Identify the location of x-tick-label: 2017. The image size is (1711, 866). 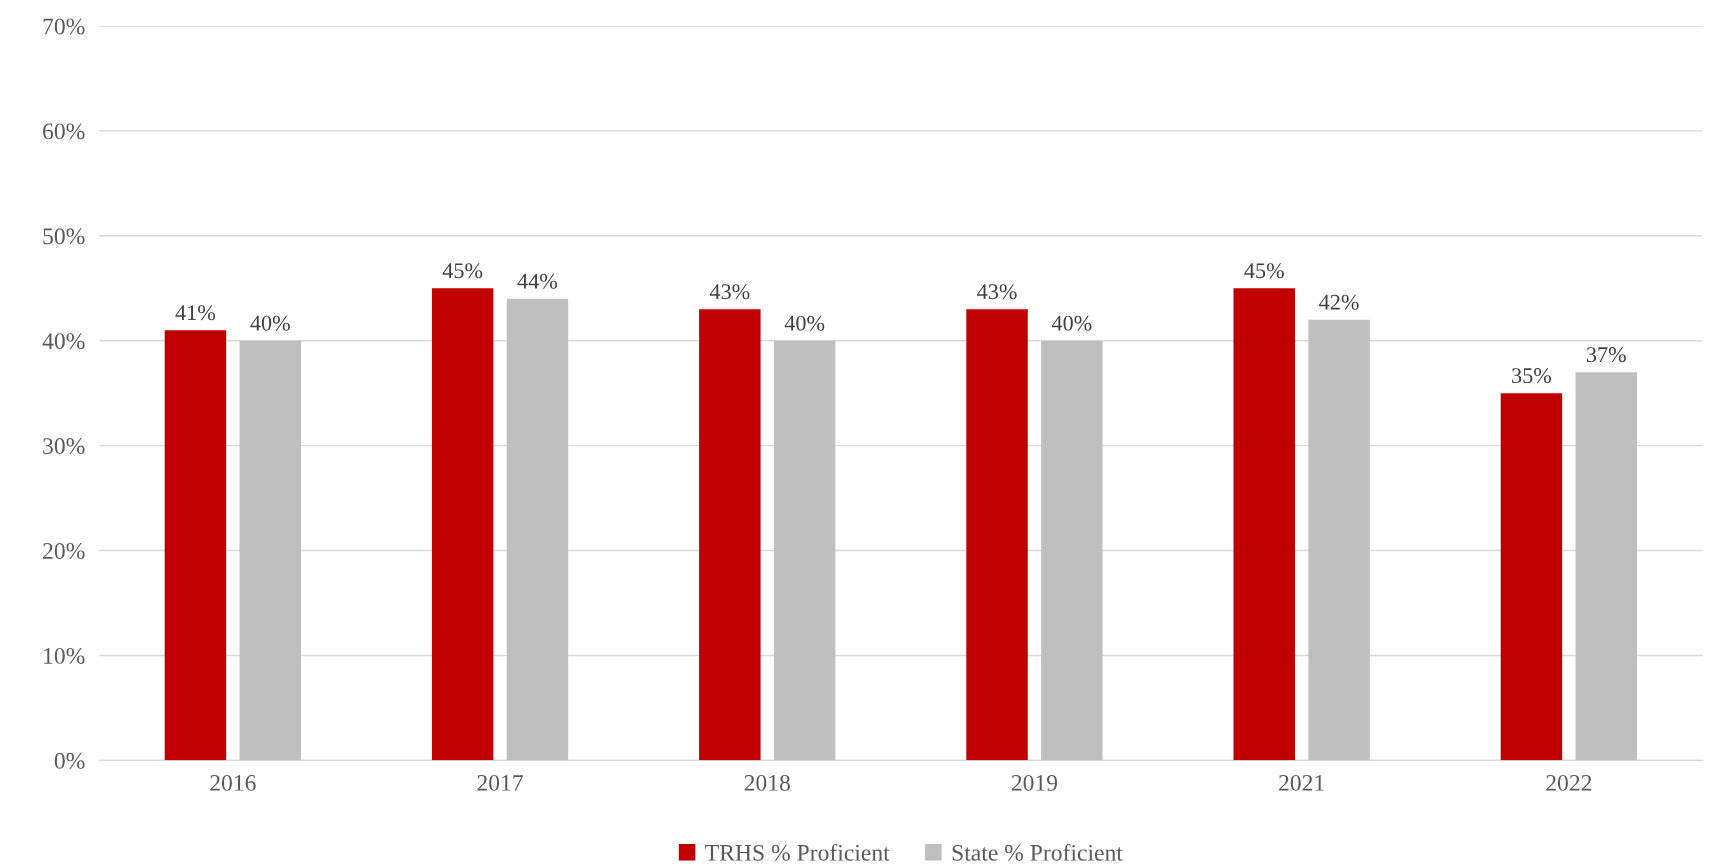
(500, 782).